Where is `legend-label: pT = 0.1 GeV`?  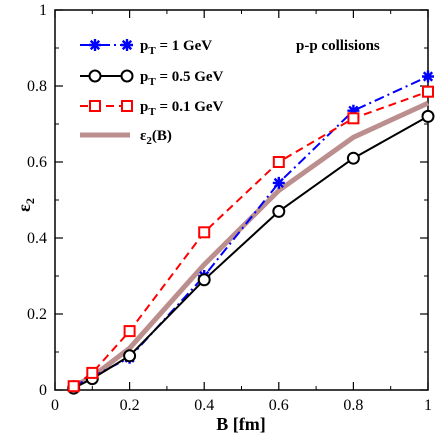
legend-label: pT = 0.1 GeV is located at coordinates (182, 108).